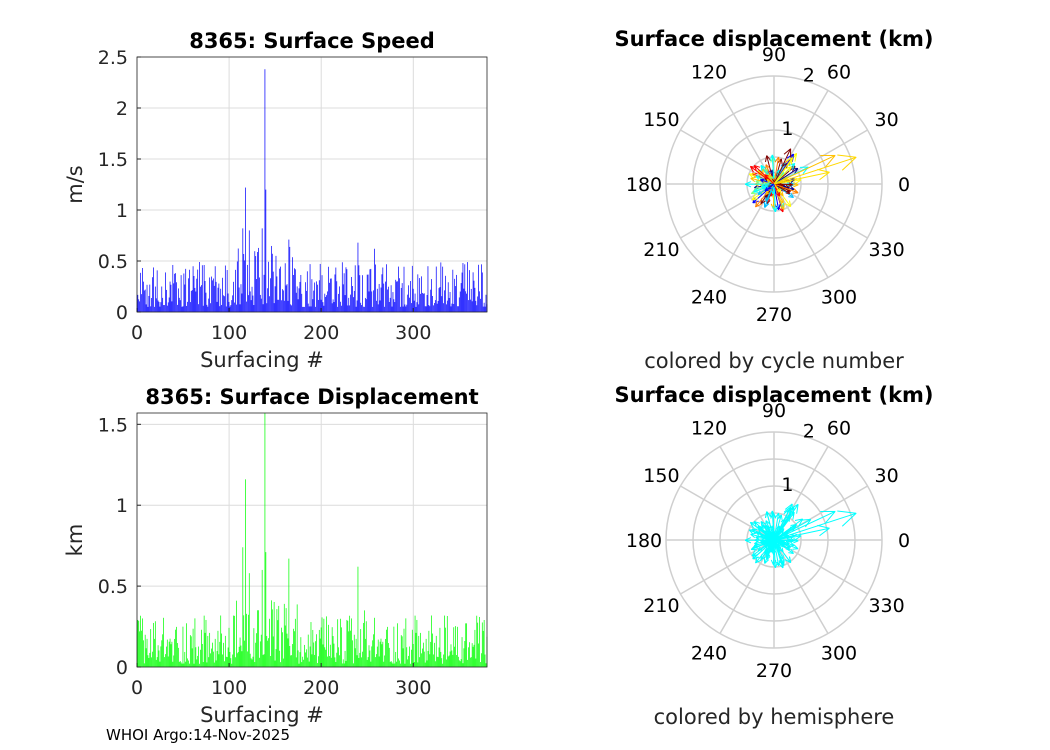 The image size is (1050, 750). Describe the element at coordinates (312, 540) in the screenshot. I see `axes-box` at that location.